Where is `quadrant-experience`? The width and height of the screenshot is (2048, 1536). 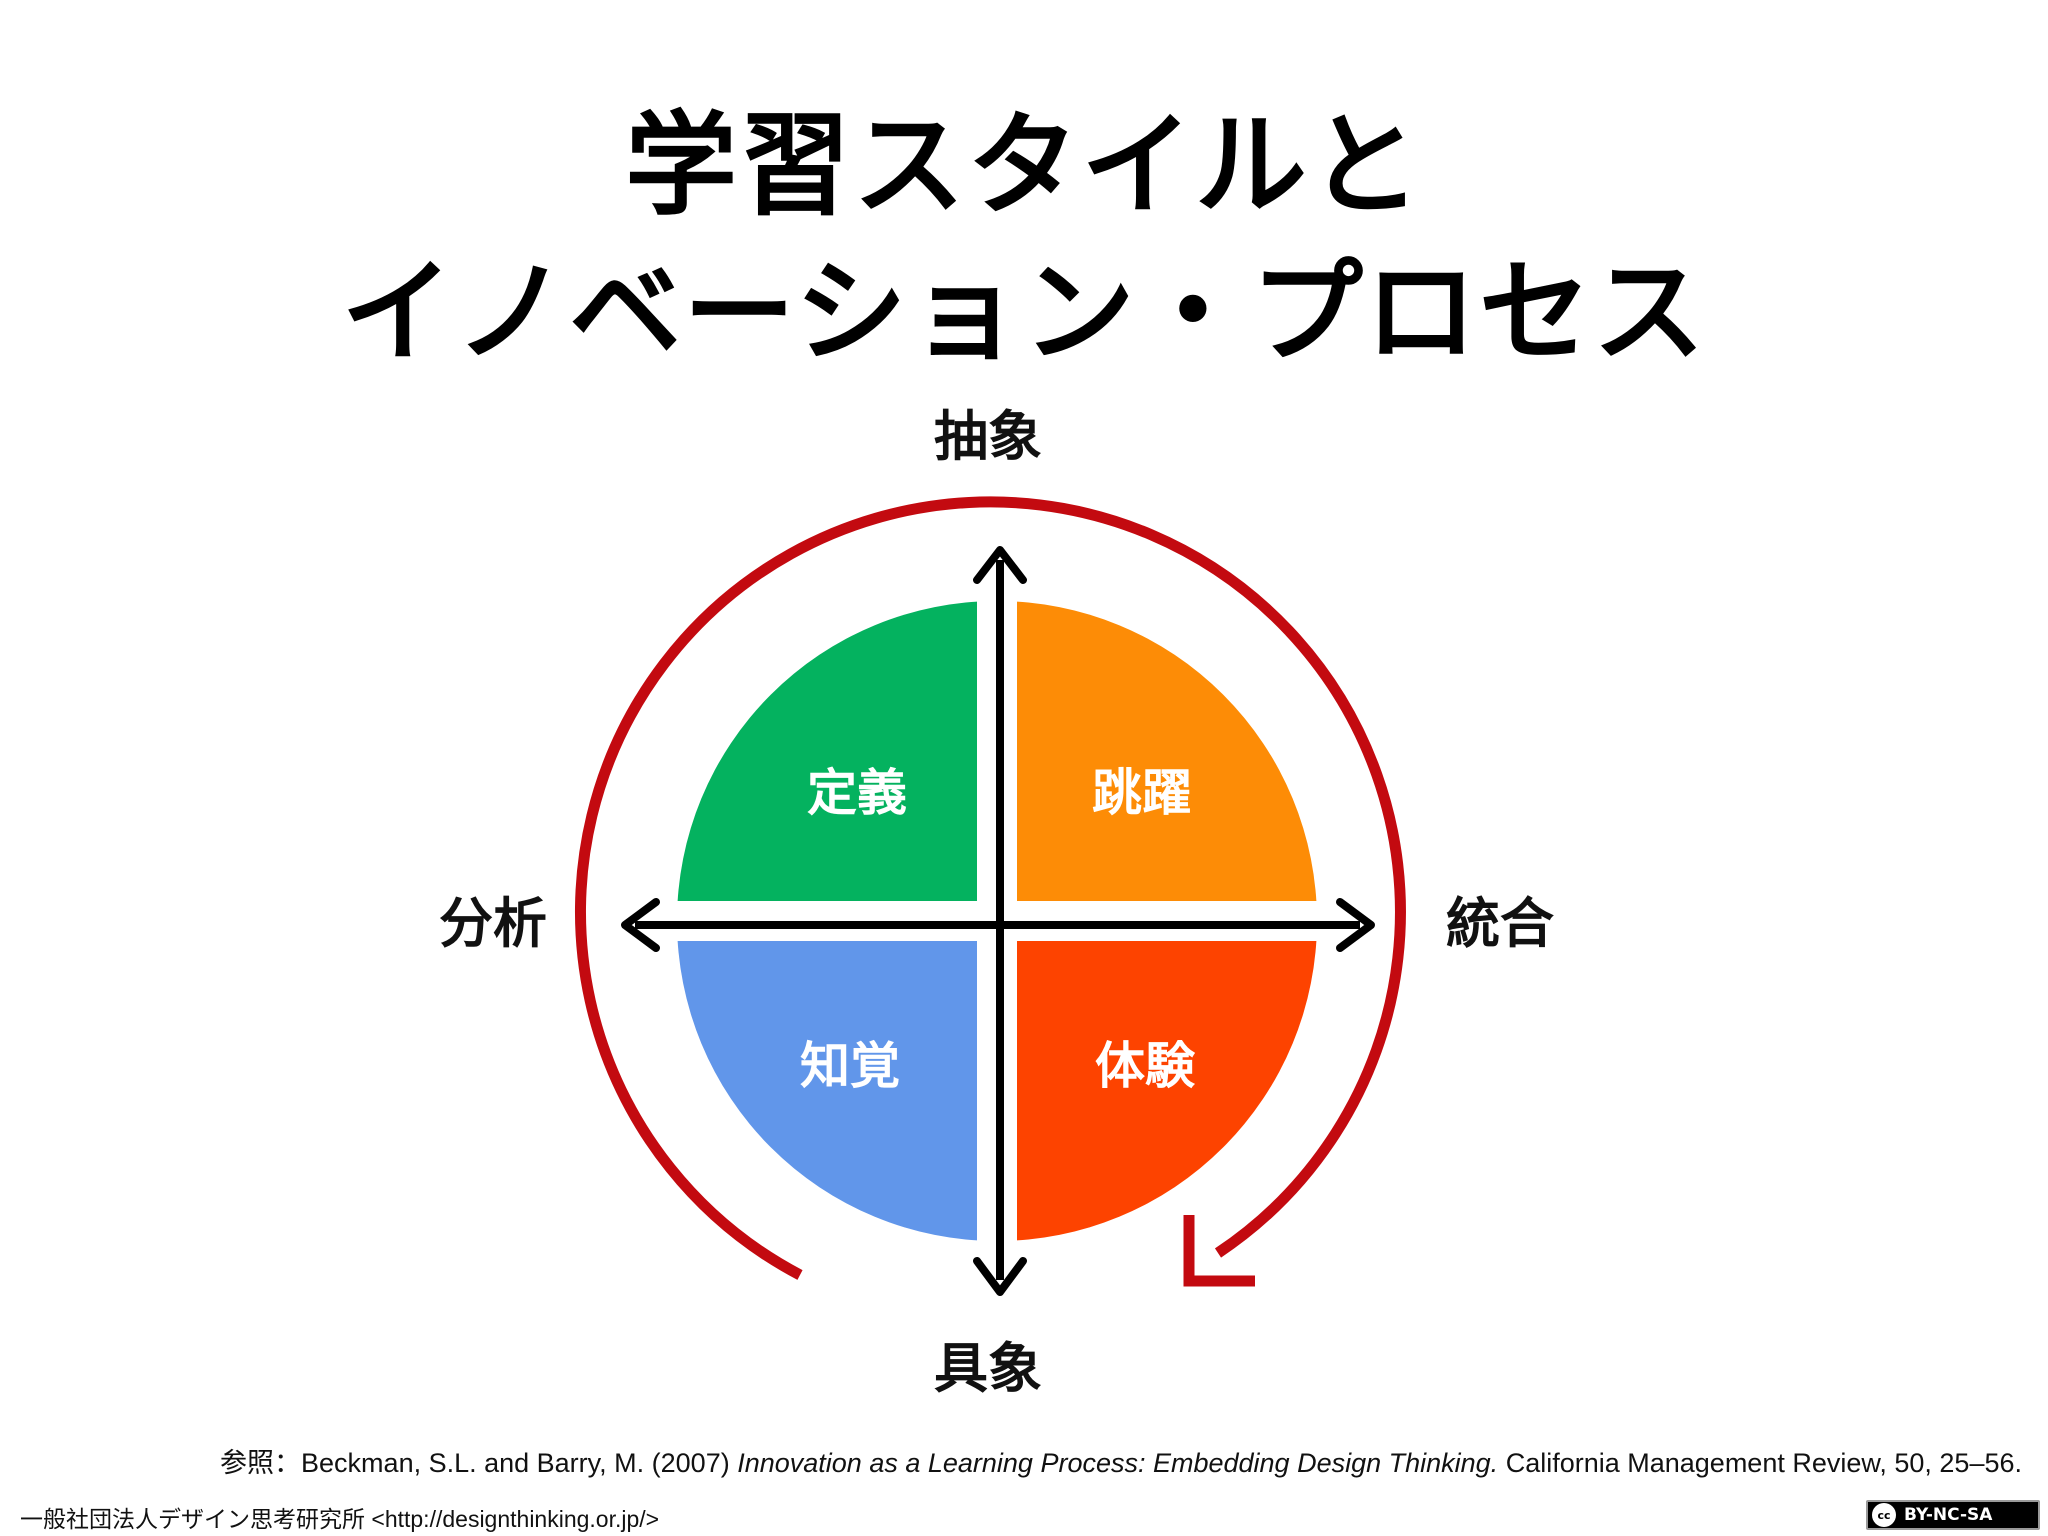 quadrant-experience is located at coordinates (1167, 1091).